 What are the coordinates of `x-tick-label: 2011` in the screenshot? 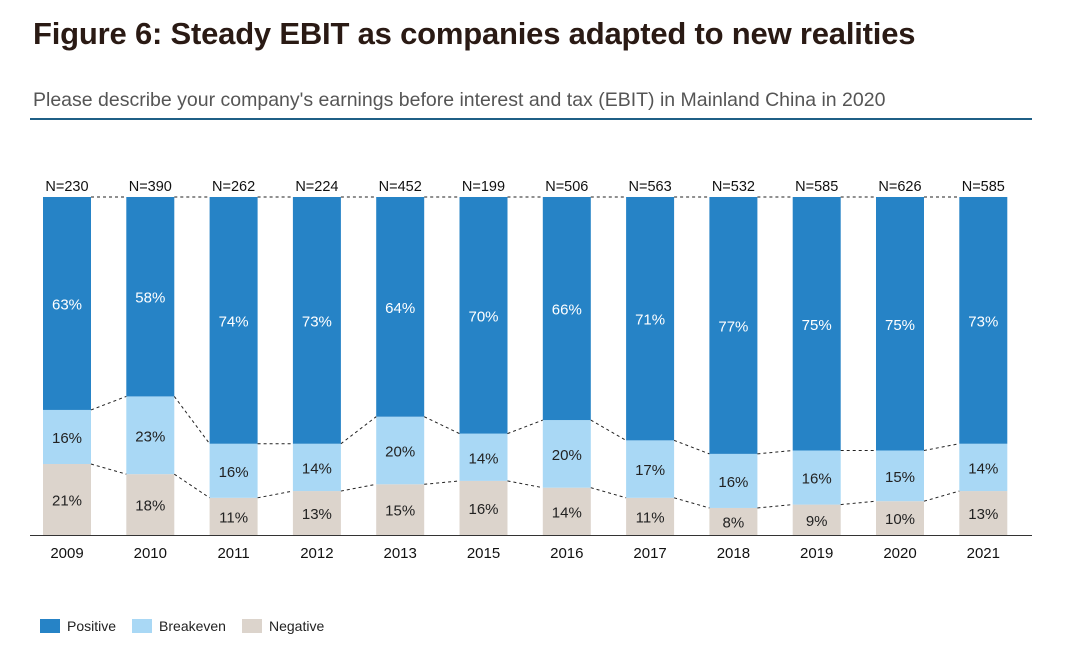 It's located at (233, 553).